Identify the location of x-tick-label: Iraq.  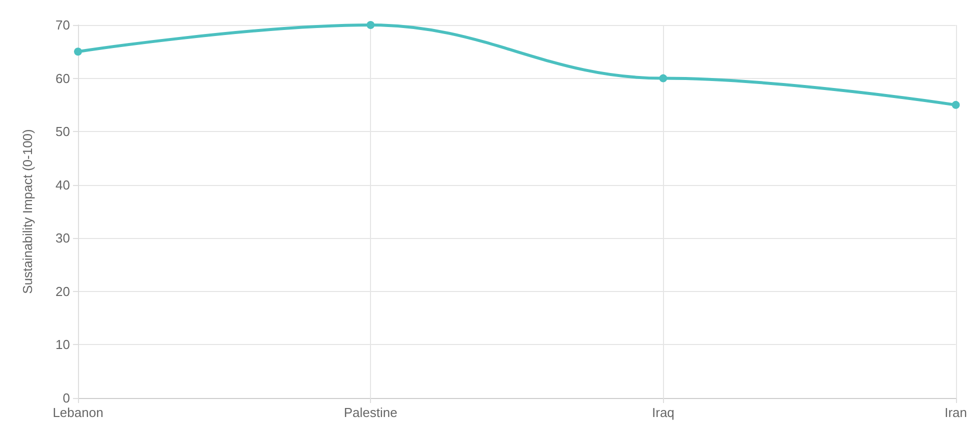
(663, 412).